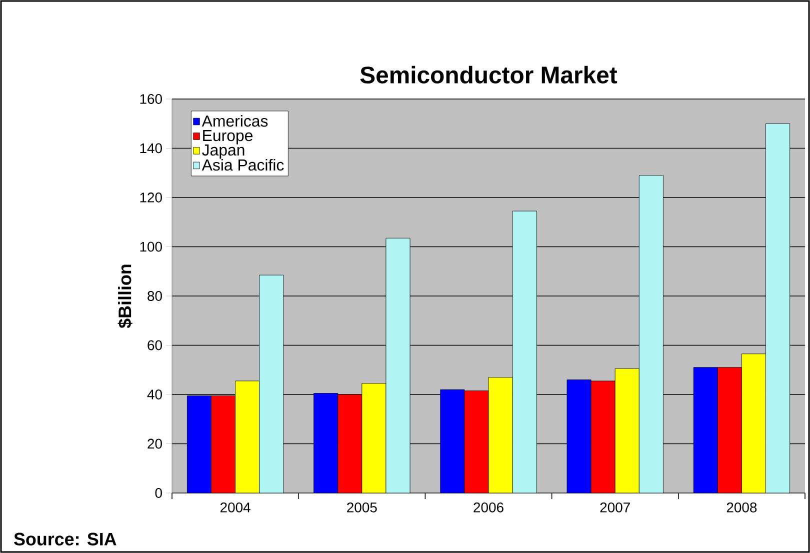 The image size is (810, 553). What do you see at coordinates (65, 539) in the screenshot?
I see `source-note: Source: SIA` at bounding box center [65, 539].